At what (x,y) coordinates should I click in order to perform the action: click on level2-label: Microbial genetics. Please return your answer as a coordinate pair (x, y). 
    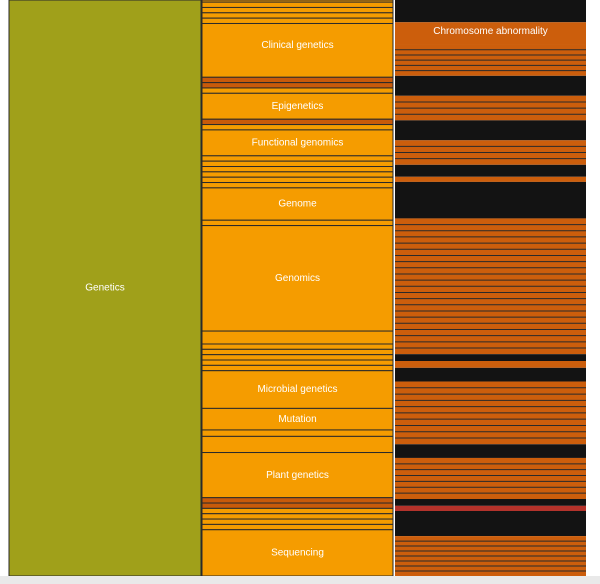
    Looking at the image, I should click on (297, 389).